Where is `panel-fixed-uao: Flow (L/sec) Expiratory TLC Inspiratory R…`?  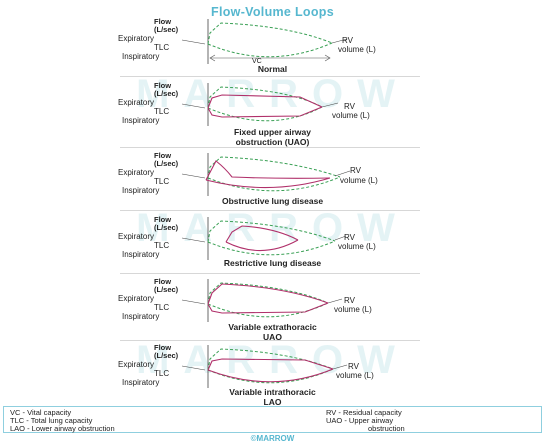
panel-fixed-uao: Flow (L/sec) Expiratory TLC Inspiratory R… is located at coordinates (272, 114).